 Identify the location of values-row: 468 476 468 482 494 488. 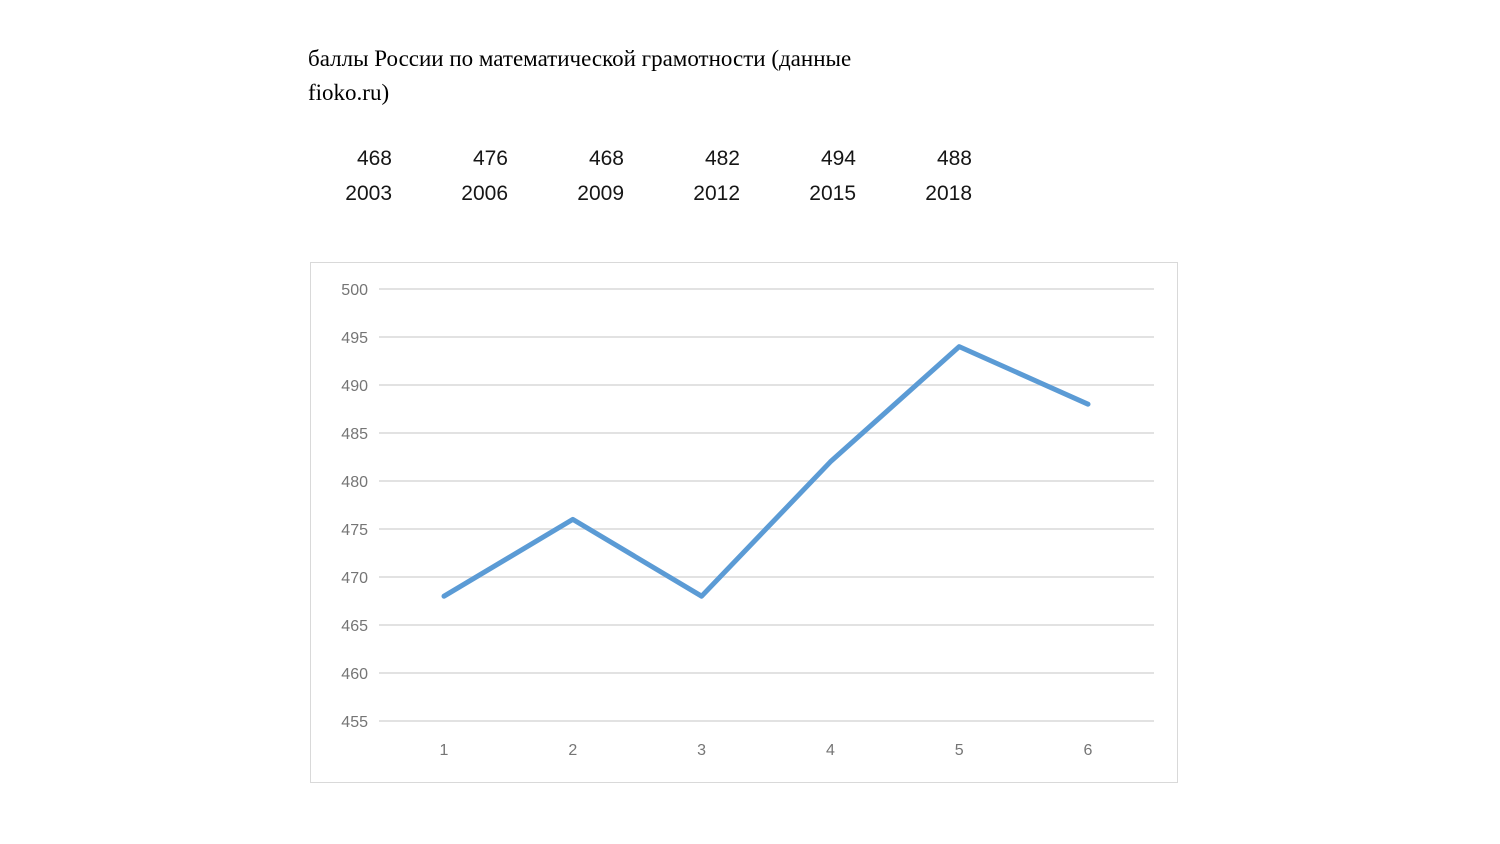
(624, 158).